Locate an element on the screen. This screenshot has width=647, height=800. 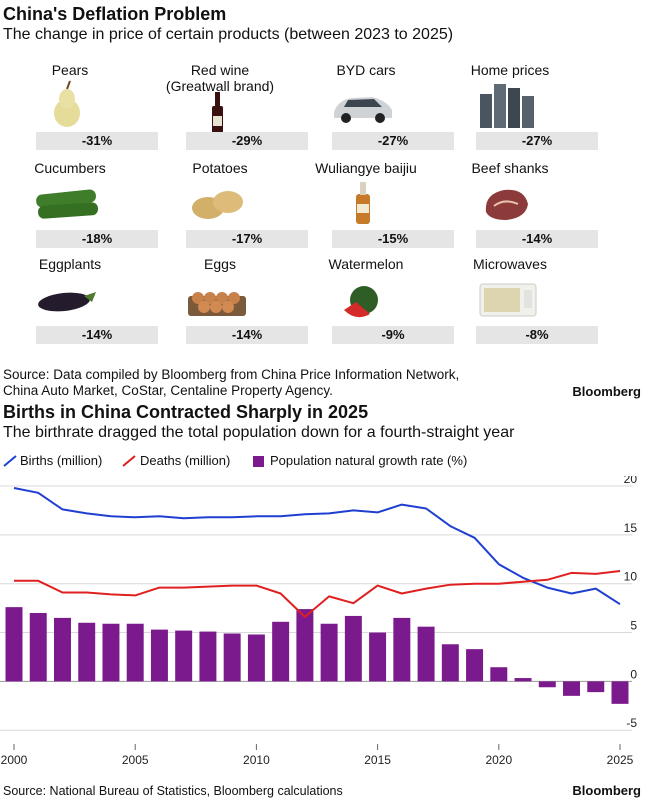
cucumber-icon is located at coordinates (67, 202).